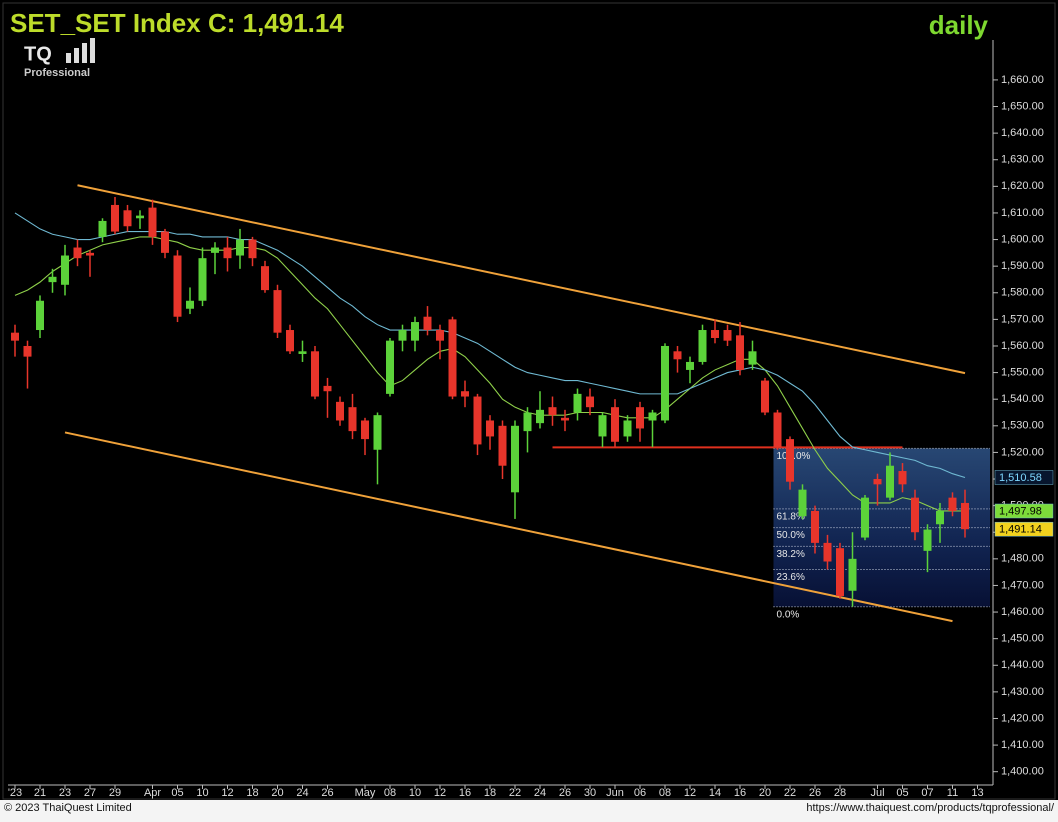  I want to click on y-tick-label: 1,430.00, so click(1022, 692).